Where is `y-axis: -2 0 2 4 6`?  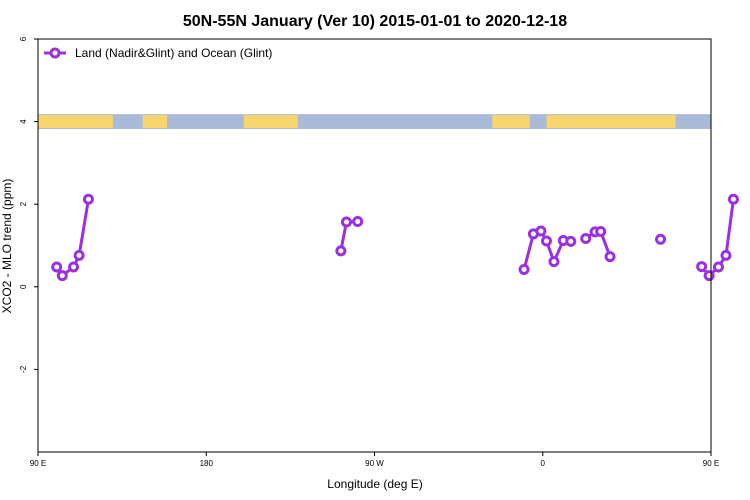
y-axis: -2 0 2 4 6 is located at coordinates (28, 204).